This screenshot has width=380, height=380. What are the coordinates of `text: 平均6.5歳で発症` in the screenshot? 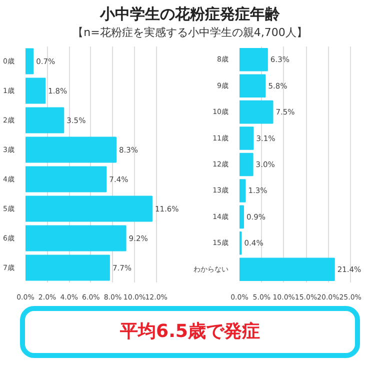 It's located at (190, 332).